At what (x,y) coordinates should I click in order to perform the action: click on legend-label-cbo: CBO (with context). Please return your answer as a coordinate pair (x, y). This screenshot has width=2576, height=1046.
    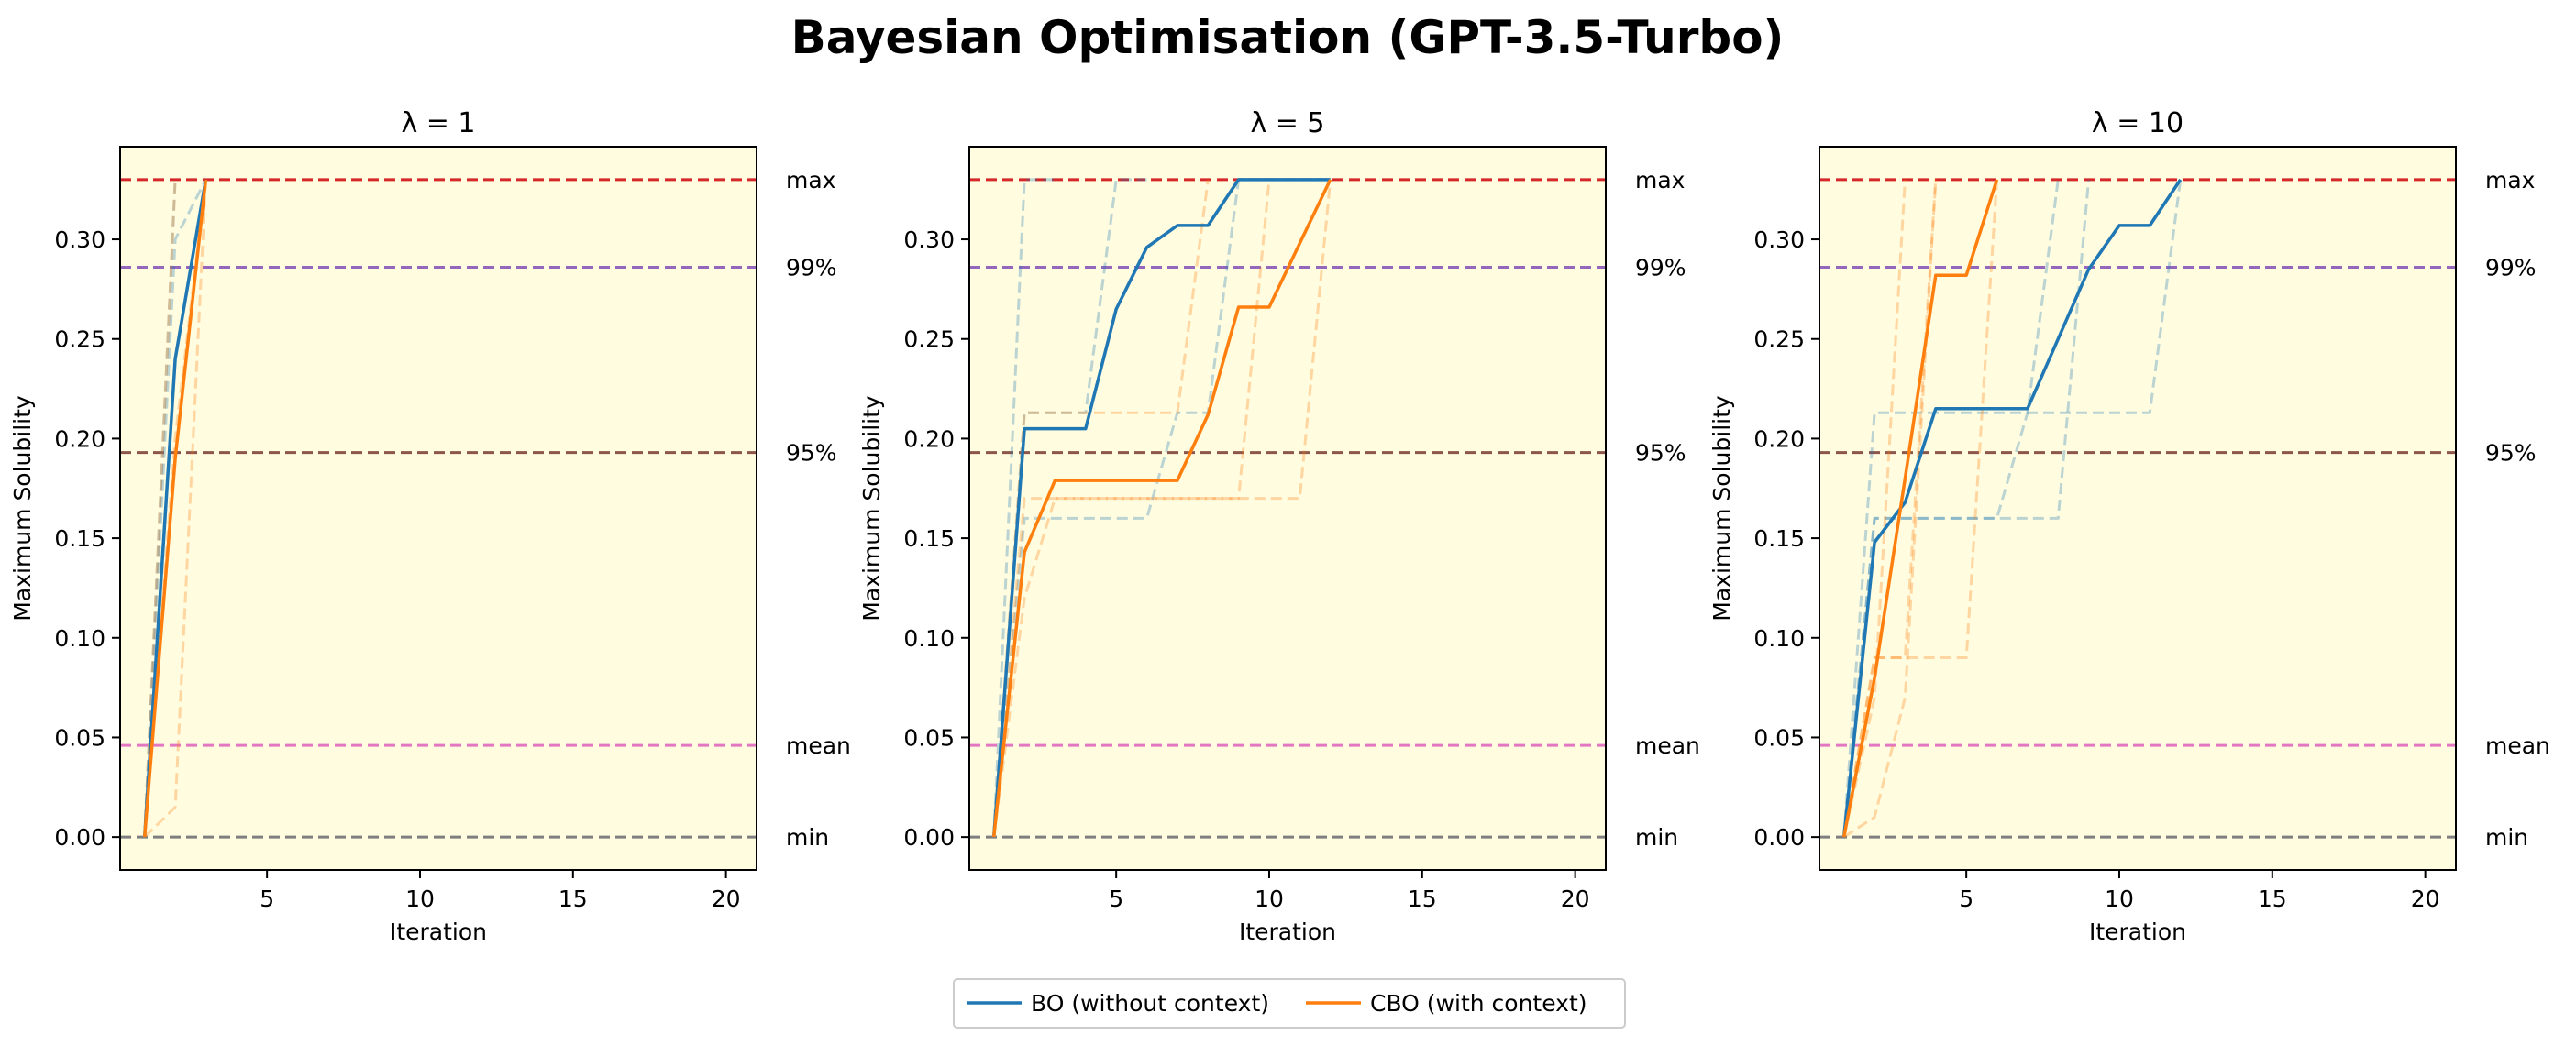
    Looking at the image, I should click on (1478, 1003).